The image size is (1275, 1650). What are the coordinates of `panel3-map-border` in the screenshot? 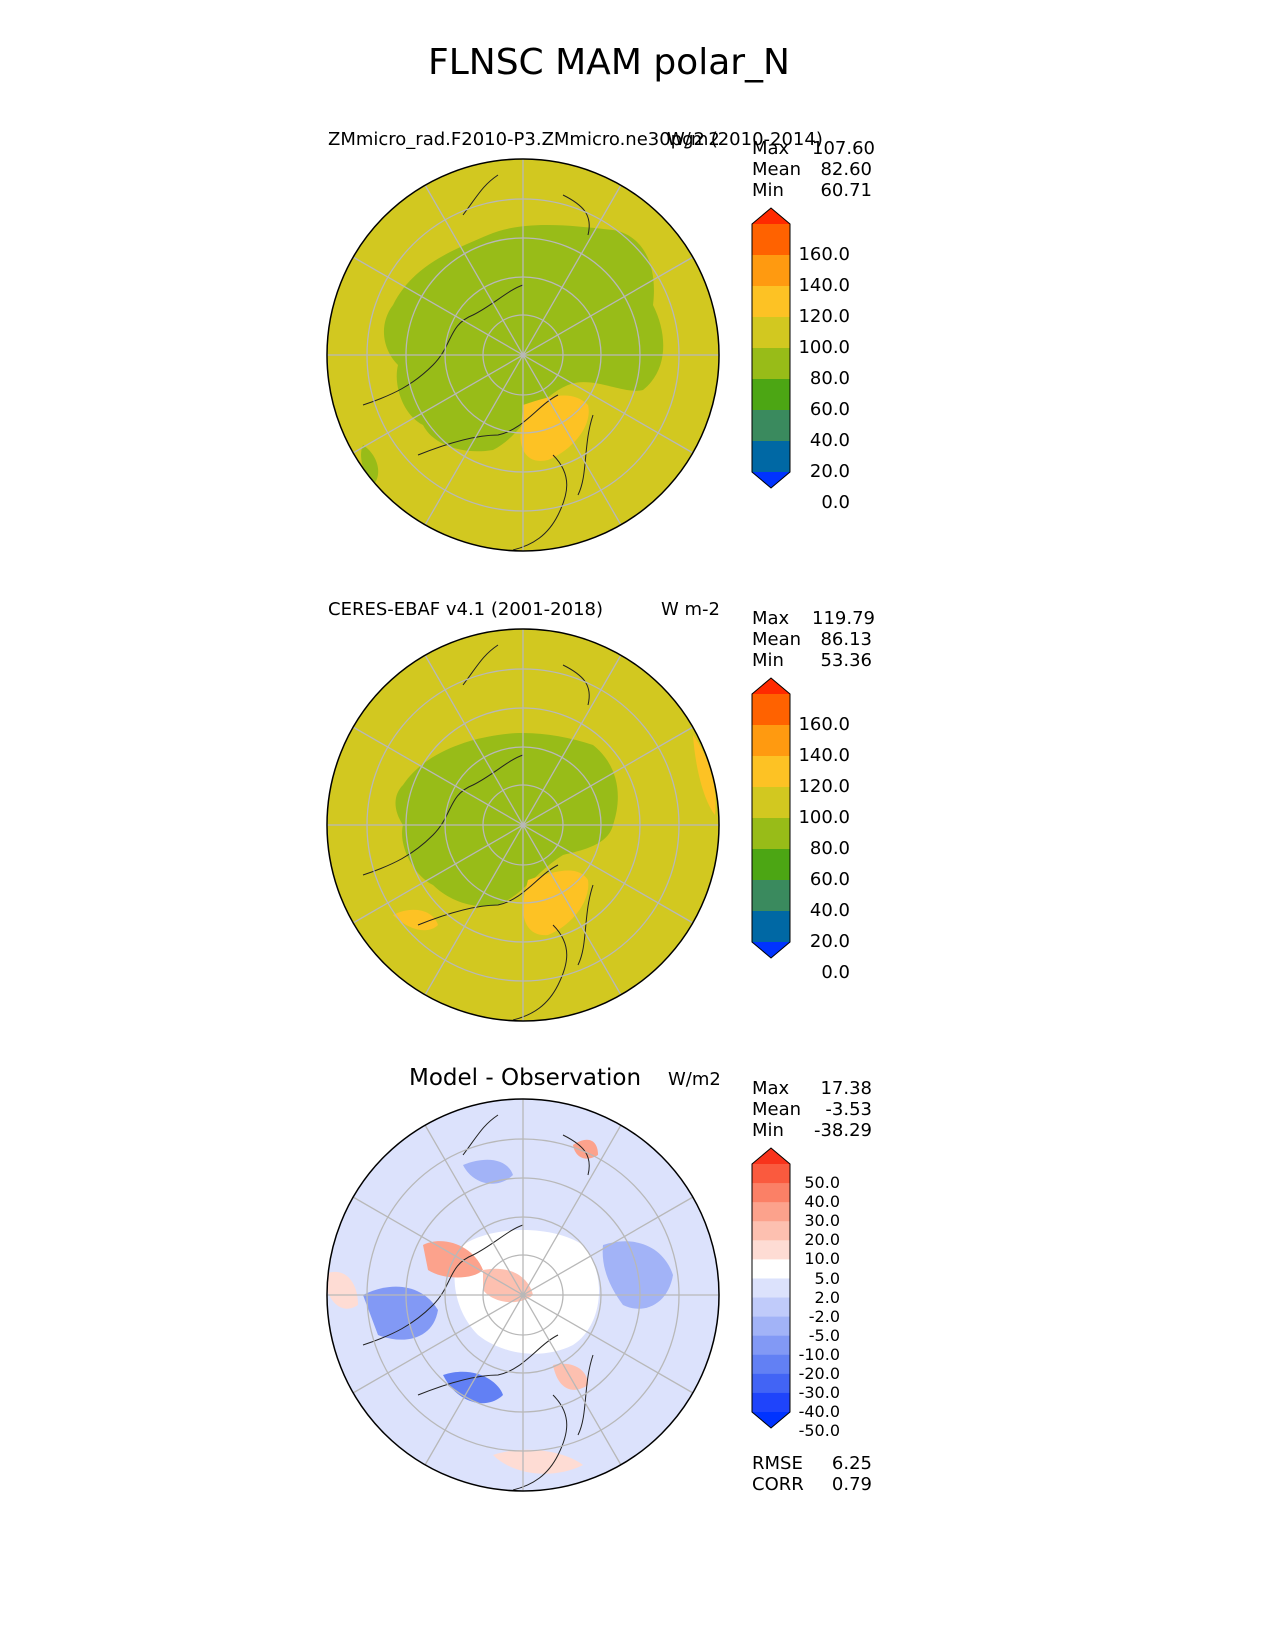 It's located at (523, 1295).